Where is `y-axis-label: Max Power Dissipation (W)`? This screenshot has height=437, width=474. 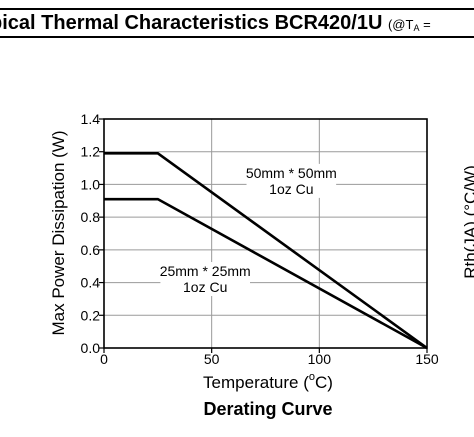 y-axis-label: Max Power Dissipation (W) is located at coordinates (58, 233).